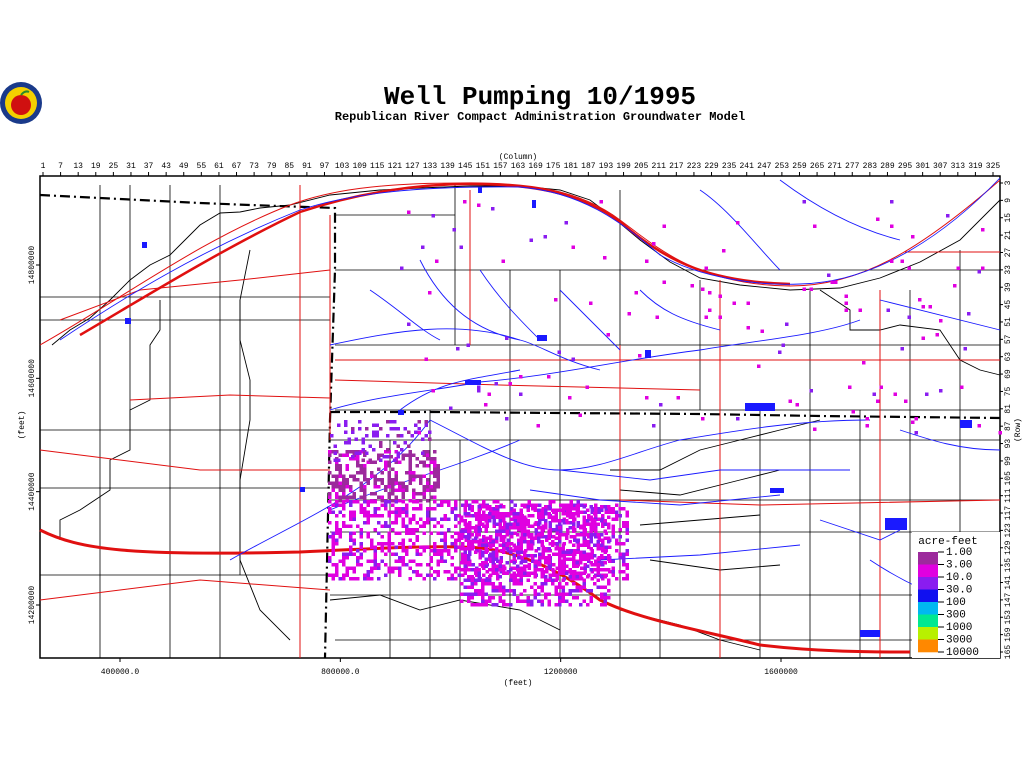 Image resolution: width=1024 pixels, height=768 pixels. I want to click on row-tick-label: 135, so click(1008, 565).